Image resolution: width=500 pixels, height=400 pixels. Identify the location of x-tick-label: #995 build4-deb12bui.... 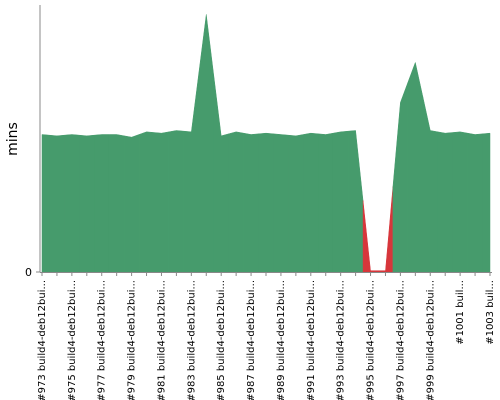
(371, 340).